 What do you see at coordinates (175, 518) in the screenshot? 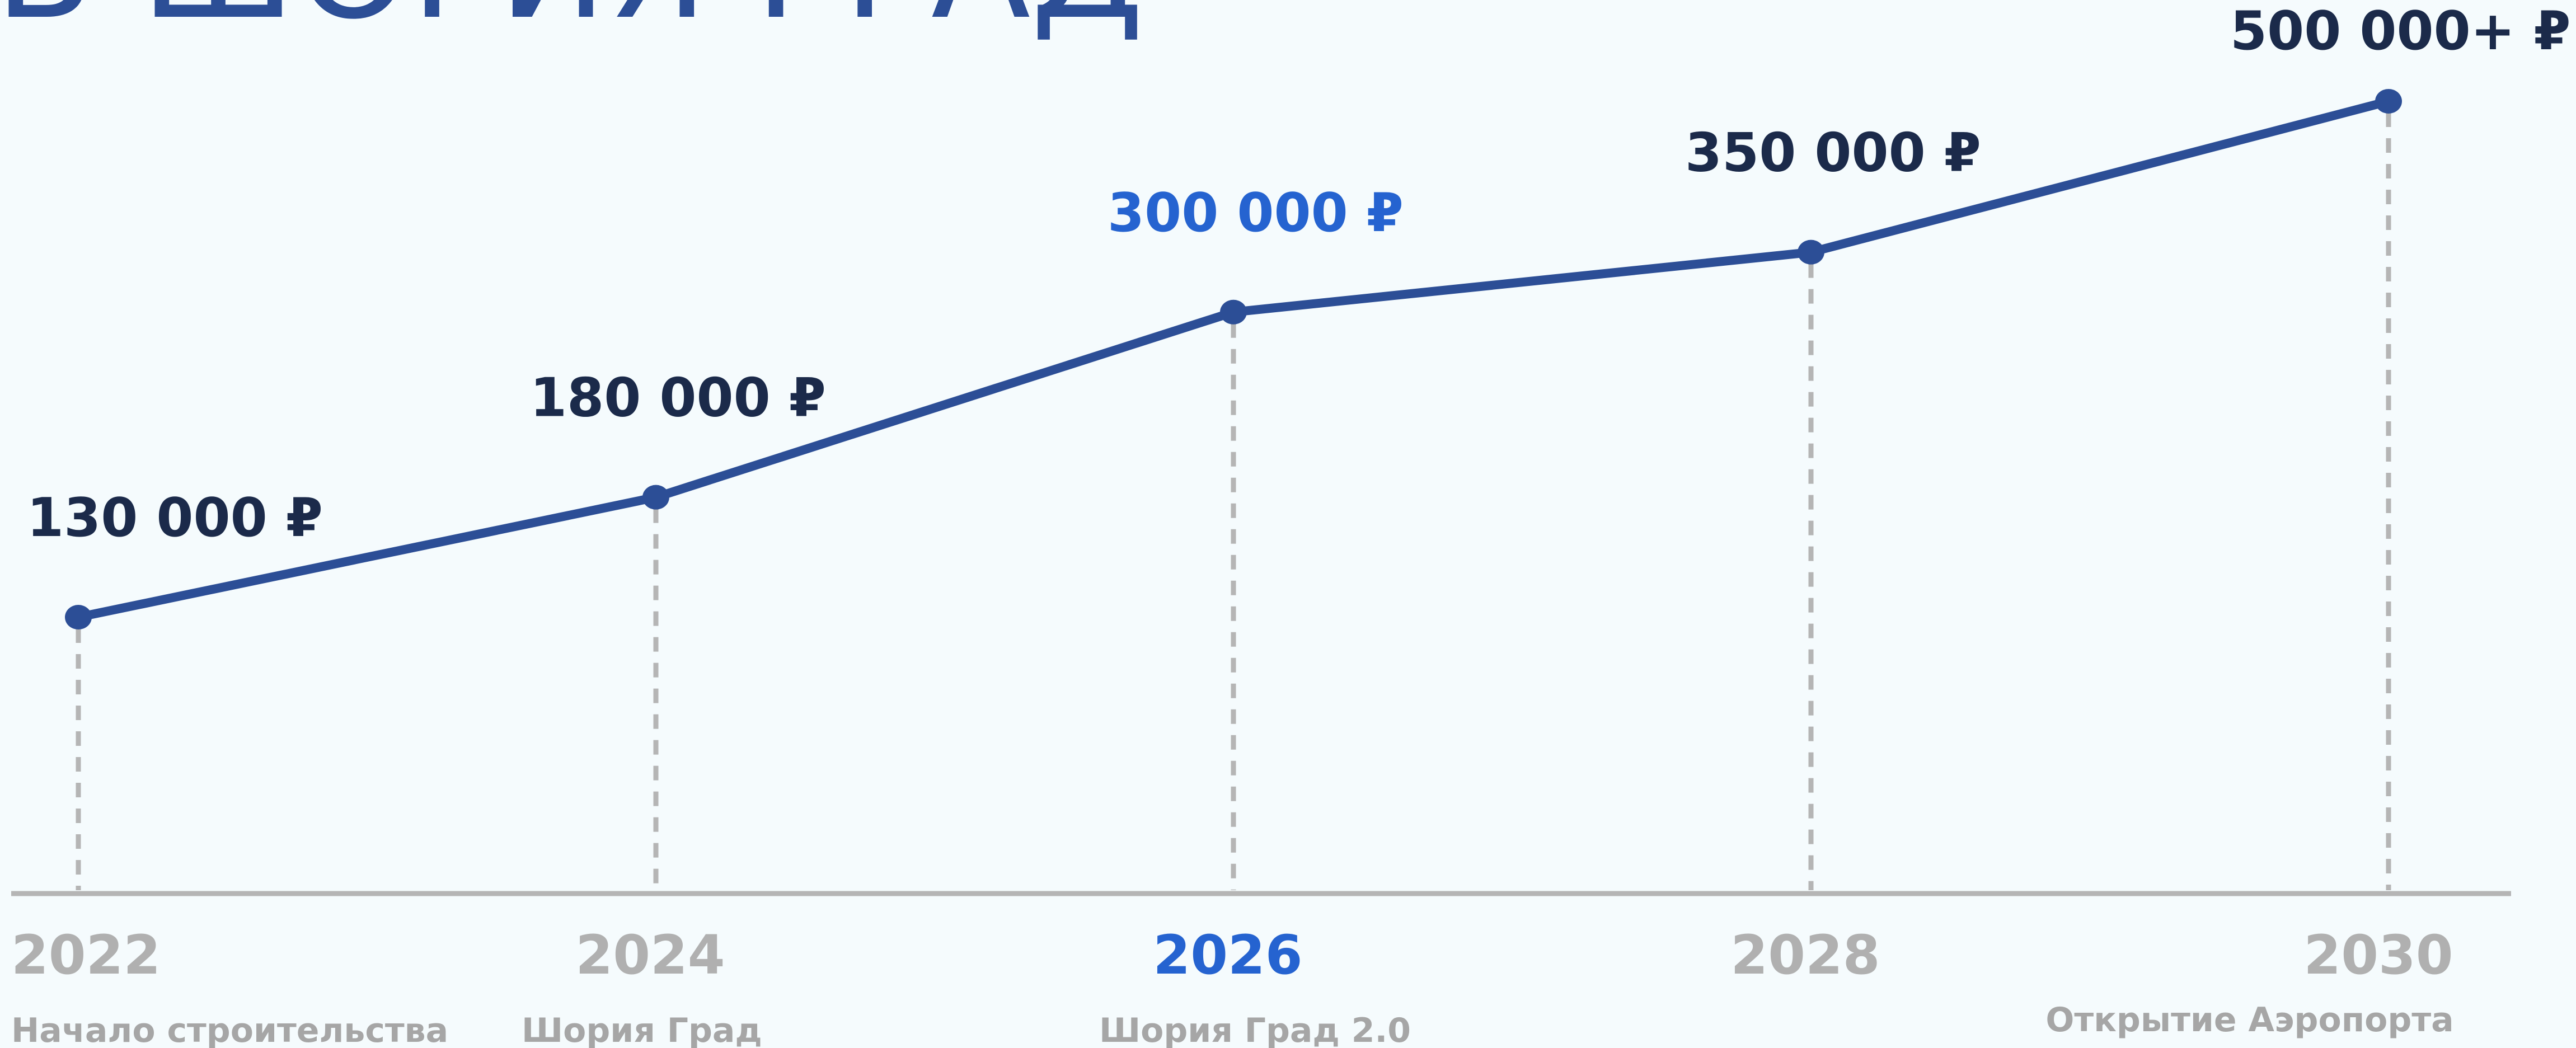
I see `value-label-2022: 130 000 ₽` at bounding box center [175, 518].